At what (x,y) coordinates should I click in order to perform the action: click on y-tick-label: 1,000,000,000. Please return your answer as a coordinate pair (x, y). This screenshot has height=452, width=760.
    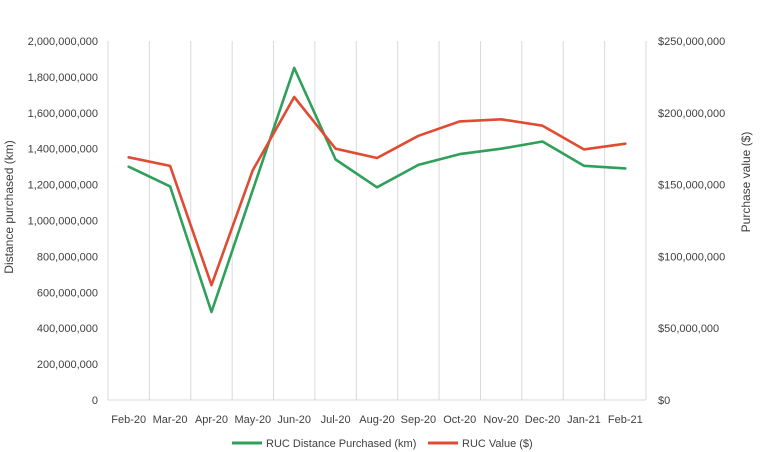
    Looking at the image, I should click on (63, 222).